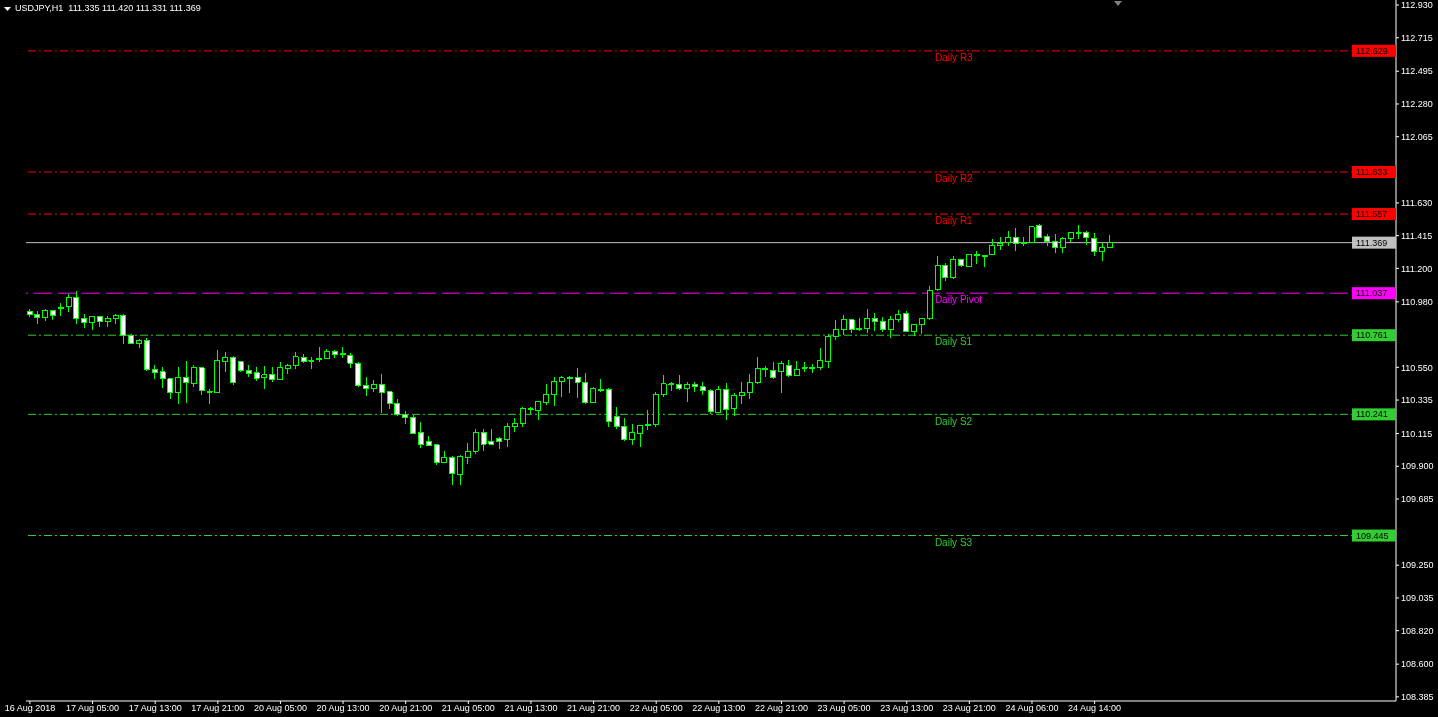  What do you see at coordinates (1417, 630) in the screenshot?
I see `y-tick-label: 108.820` at bounding box center [1417, 630].